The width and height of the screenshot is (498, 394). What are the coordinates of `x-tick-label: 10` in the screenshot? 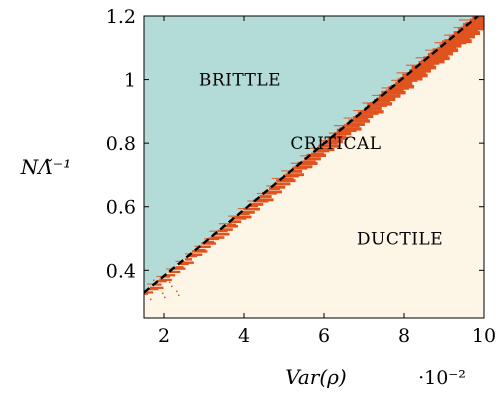 It's located at (484, 336).